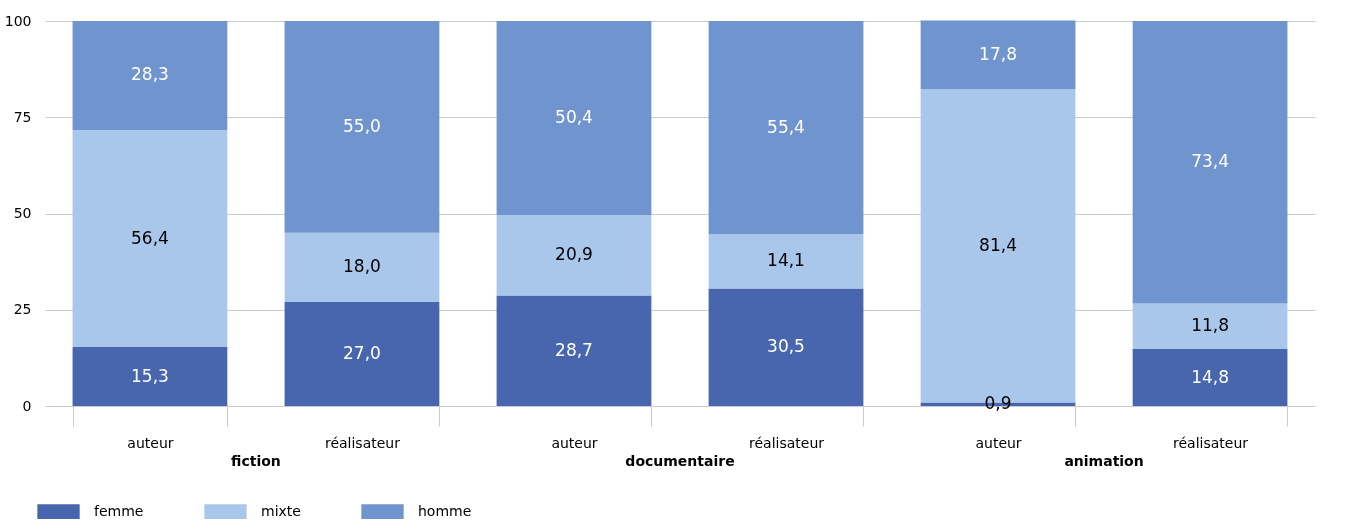 The height and width of the screenshot is (529, 1350). I want to click on data-label: 30,5, so click(786, 346).